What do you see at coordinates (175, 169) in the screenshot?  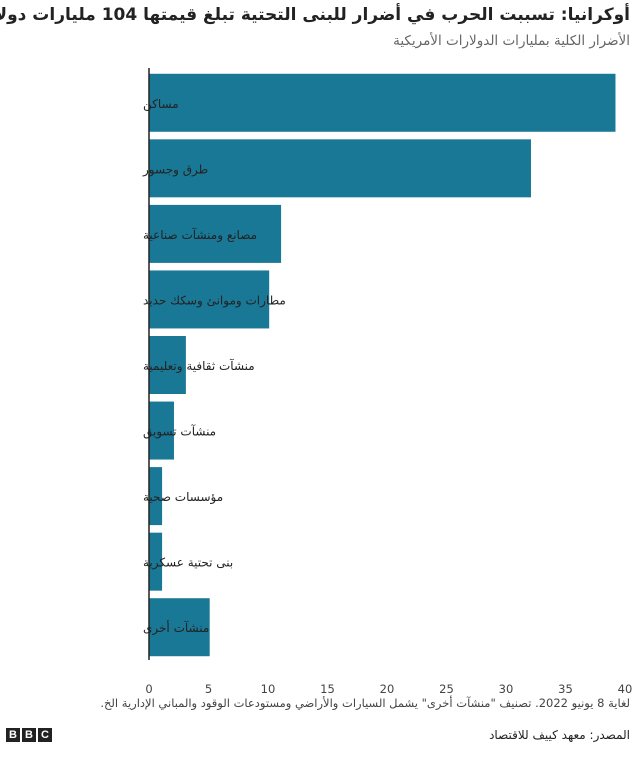 I see `category-label-1: طرق وجسور` at bounding box center [175, 169].